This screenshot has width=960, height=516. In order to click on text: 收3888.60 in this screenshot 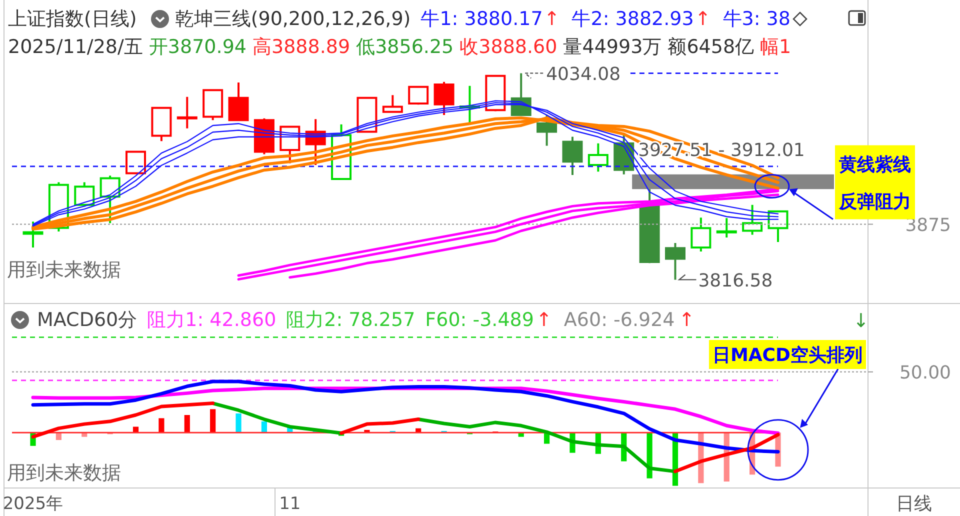, I will do `click(509, 47)`.